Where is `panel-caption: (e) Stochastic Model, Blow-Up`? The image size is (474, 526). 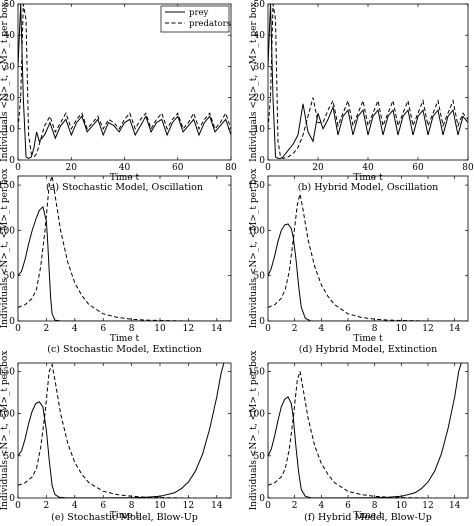 panel-caption: (e) Stochastic Model, Blow-Up is located at coordinates (124, 517).